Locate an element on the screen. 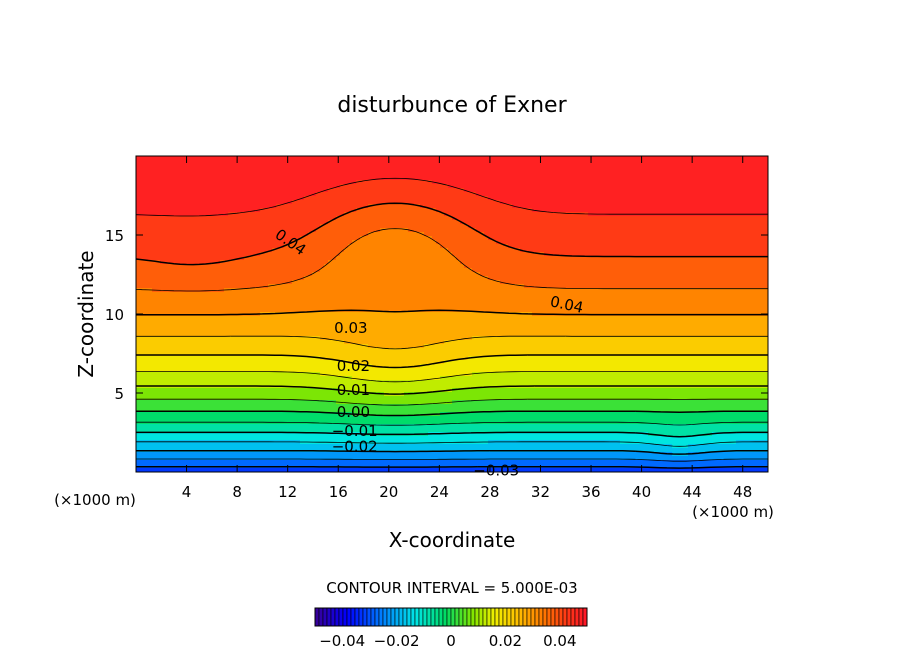  x-tick-label: 32 is located at coordinates (540, 492).